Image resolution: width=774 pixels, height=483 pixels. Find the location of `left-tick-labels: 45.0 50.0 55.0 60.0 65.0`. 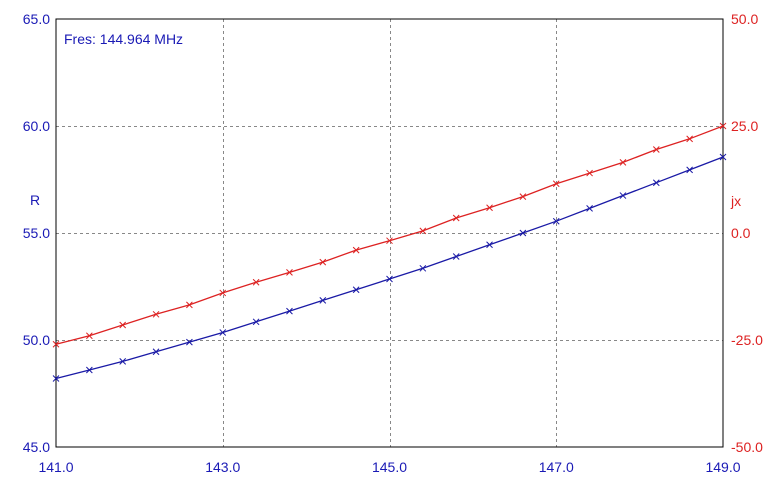

left-tick-labels: 45.0 50.0 55.0 60.0 65.0 is located at coordinates (36, 233).